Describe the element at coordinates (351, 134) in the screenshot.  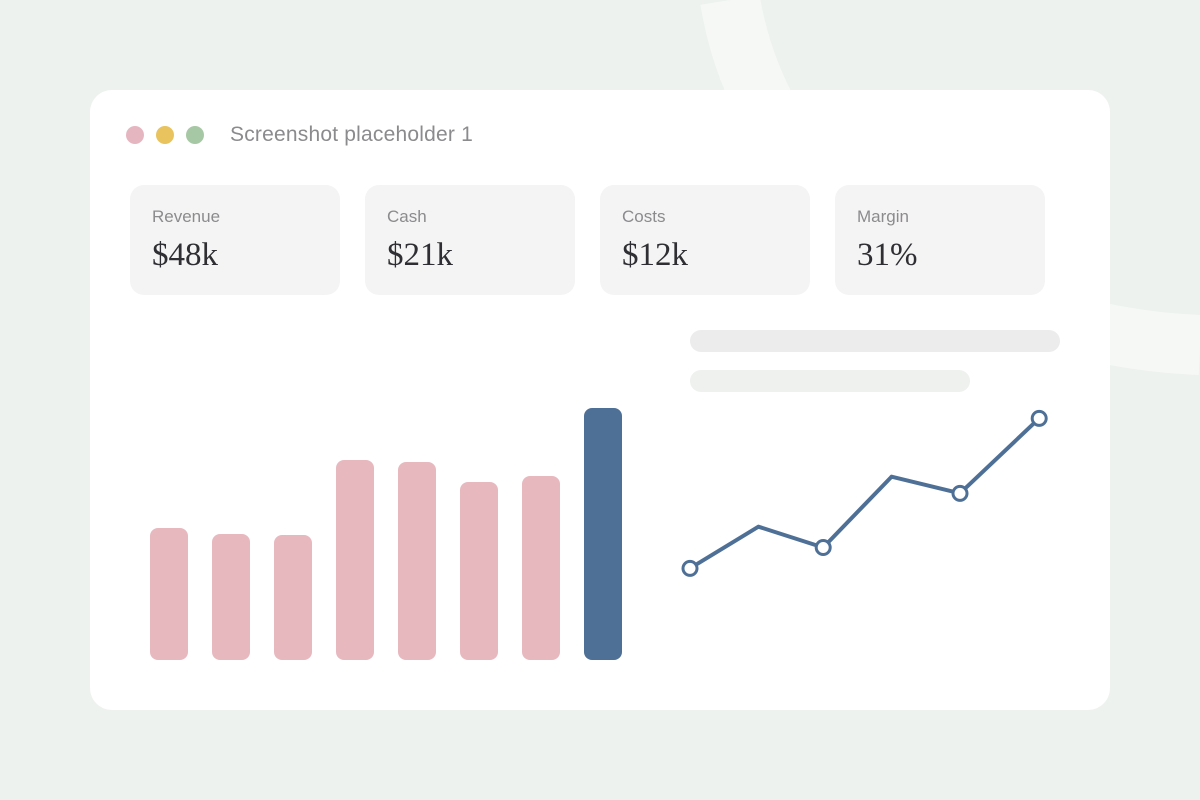
I see `window-title: Screenshot placeholder 1` at that location.